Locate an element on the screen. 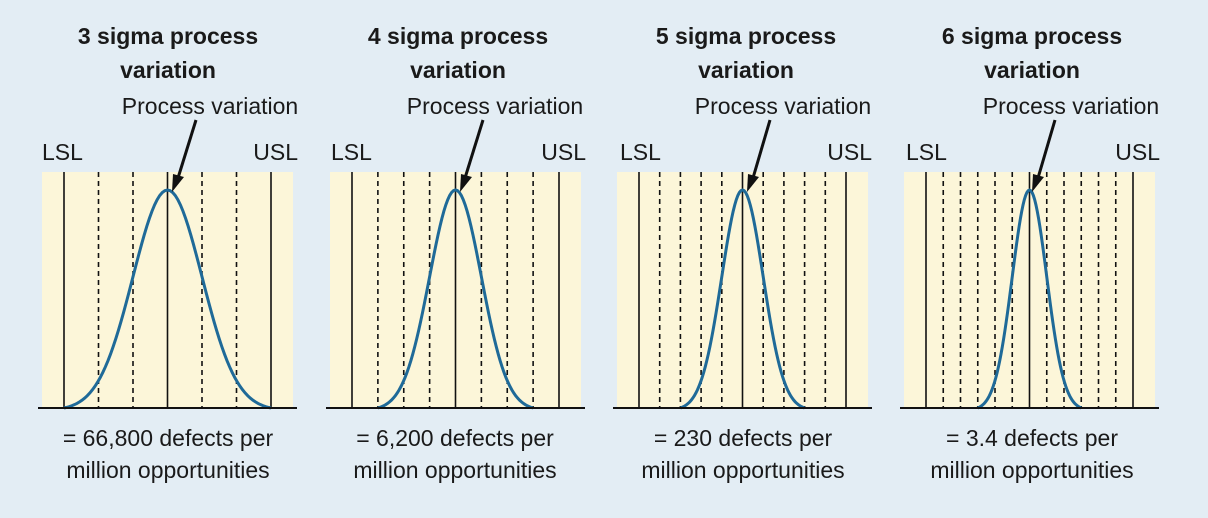  defects-rate-line1: = 66,800 defects per is located at coordinates (168, 438).